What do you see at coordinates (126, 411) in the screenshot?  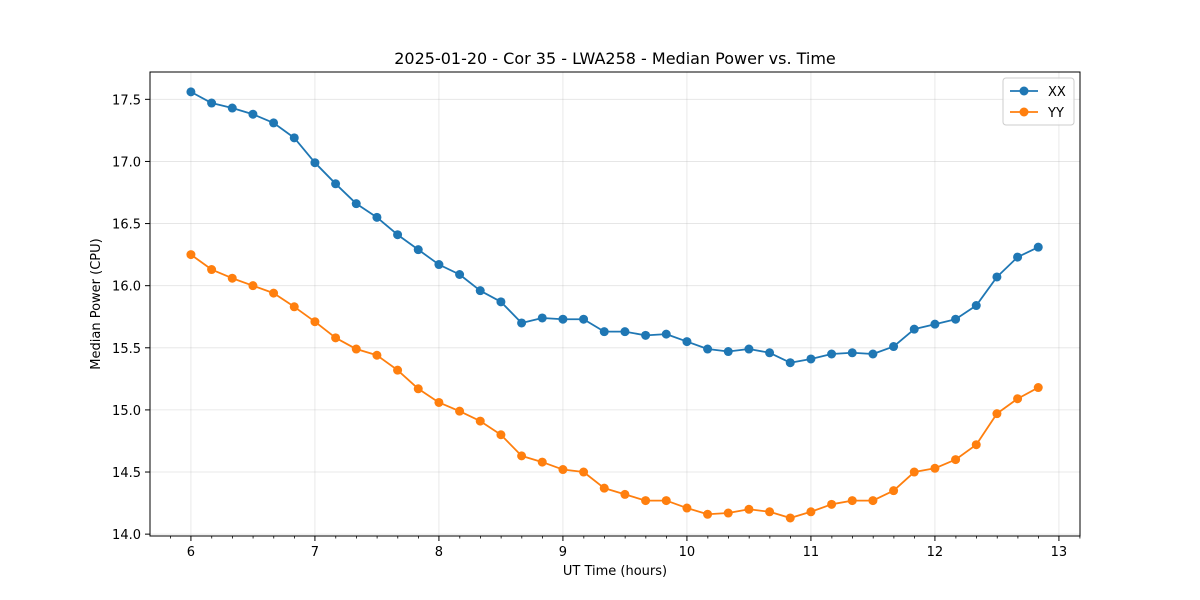 I see `y-tick-label: 15.0` at bounding box center [126, 411].